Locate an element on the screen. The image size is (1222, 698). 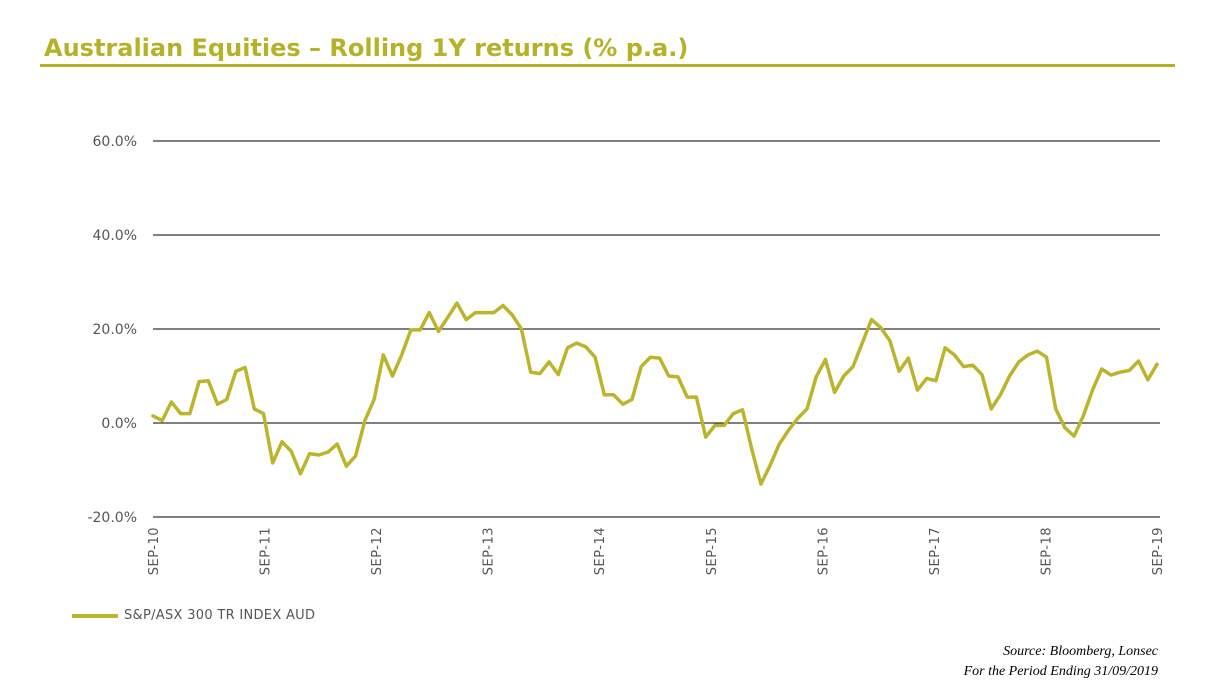
y-axis-labels: -20.0% 0.0% 20.0% 40.0% 60.0% is located at coordinates (112, 330).